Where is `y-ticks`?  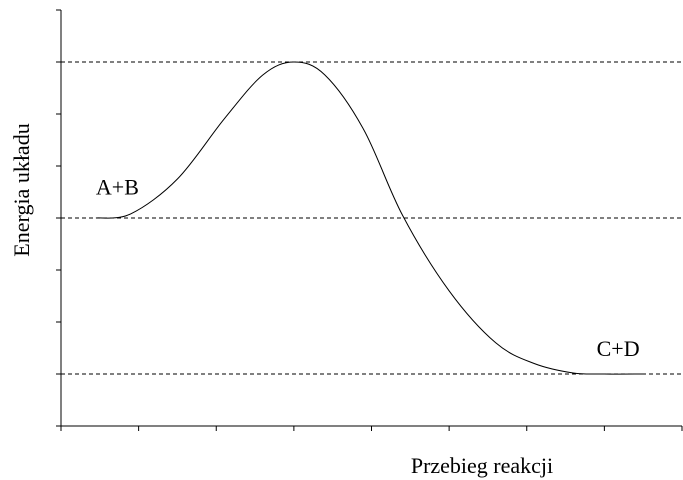
y-ticks is located at coordinates (58, 218).